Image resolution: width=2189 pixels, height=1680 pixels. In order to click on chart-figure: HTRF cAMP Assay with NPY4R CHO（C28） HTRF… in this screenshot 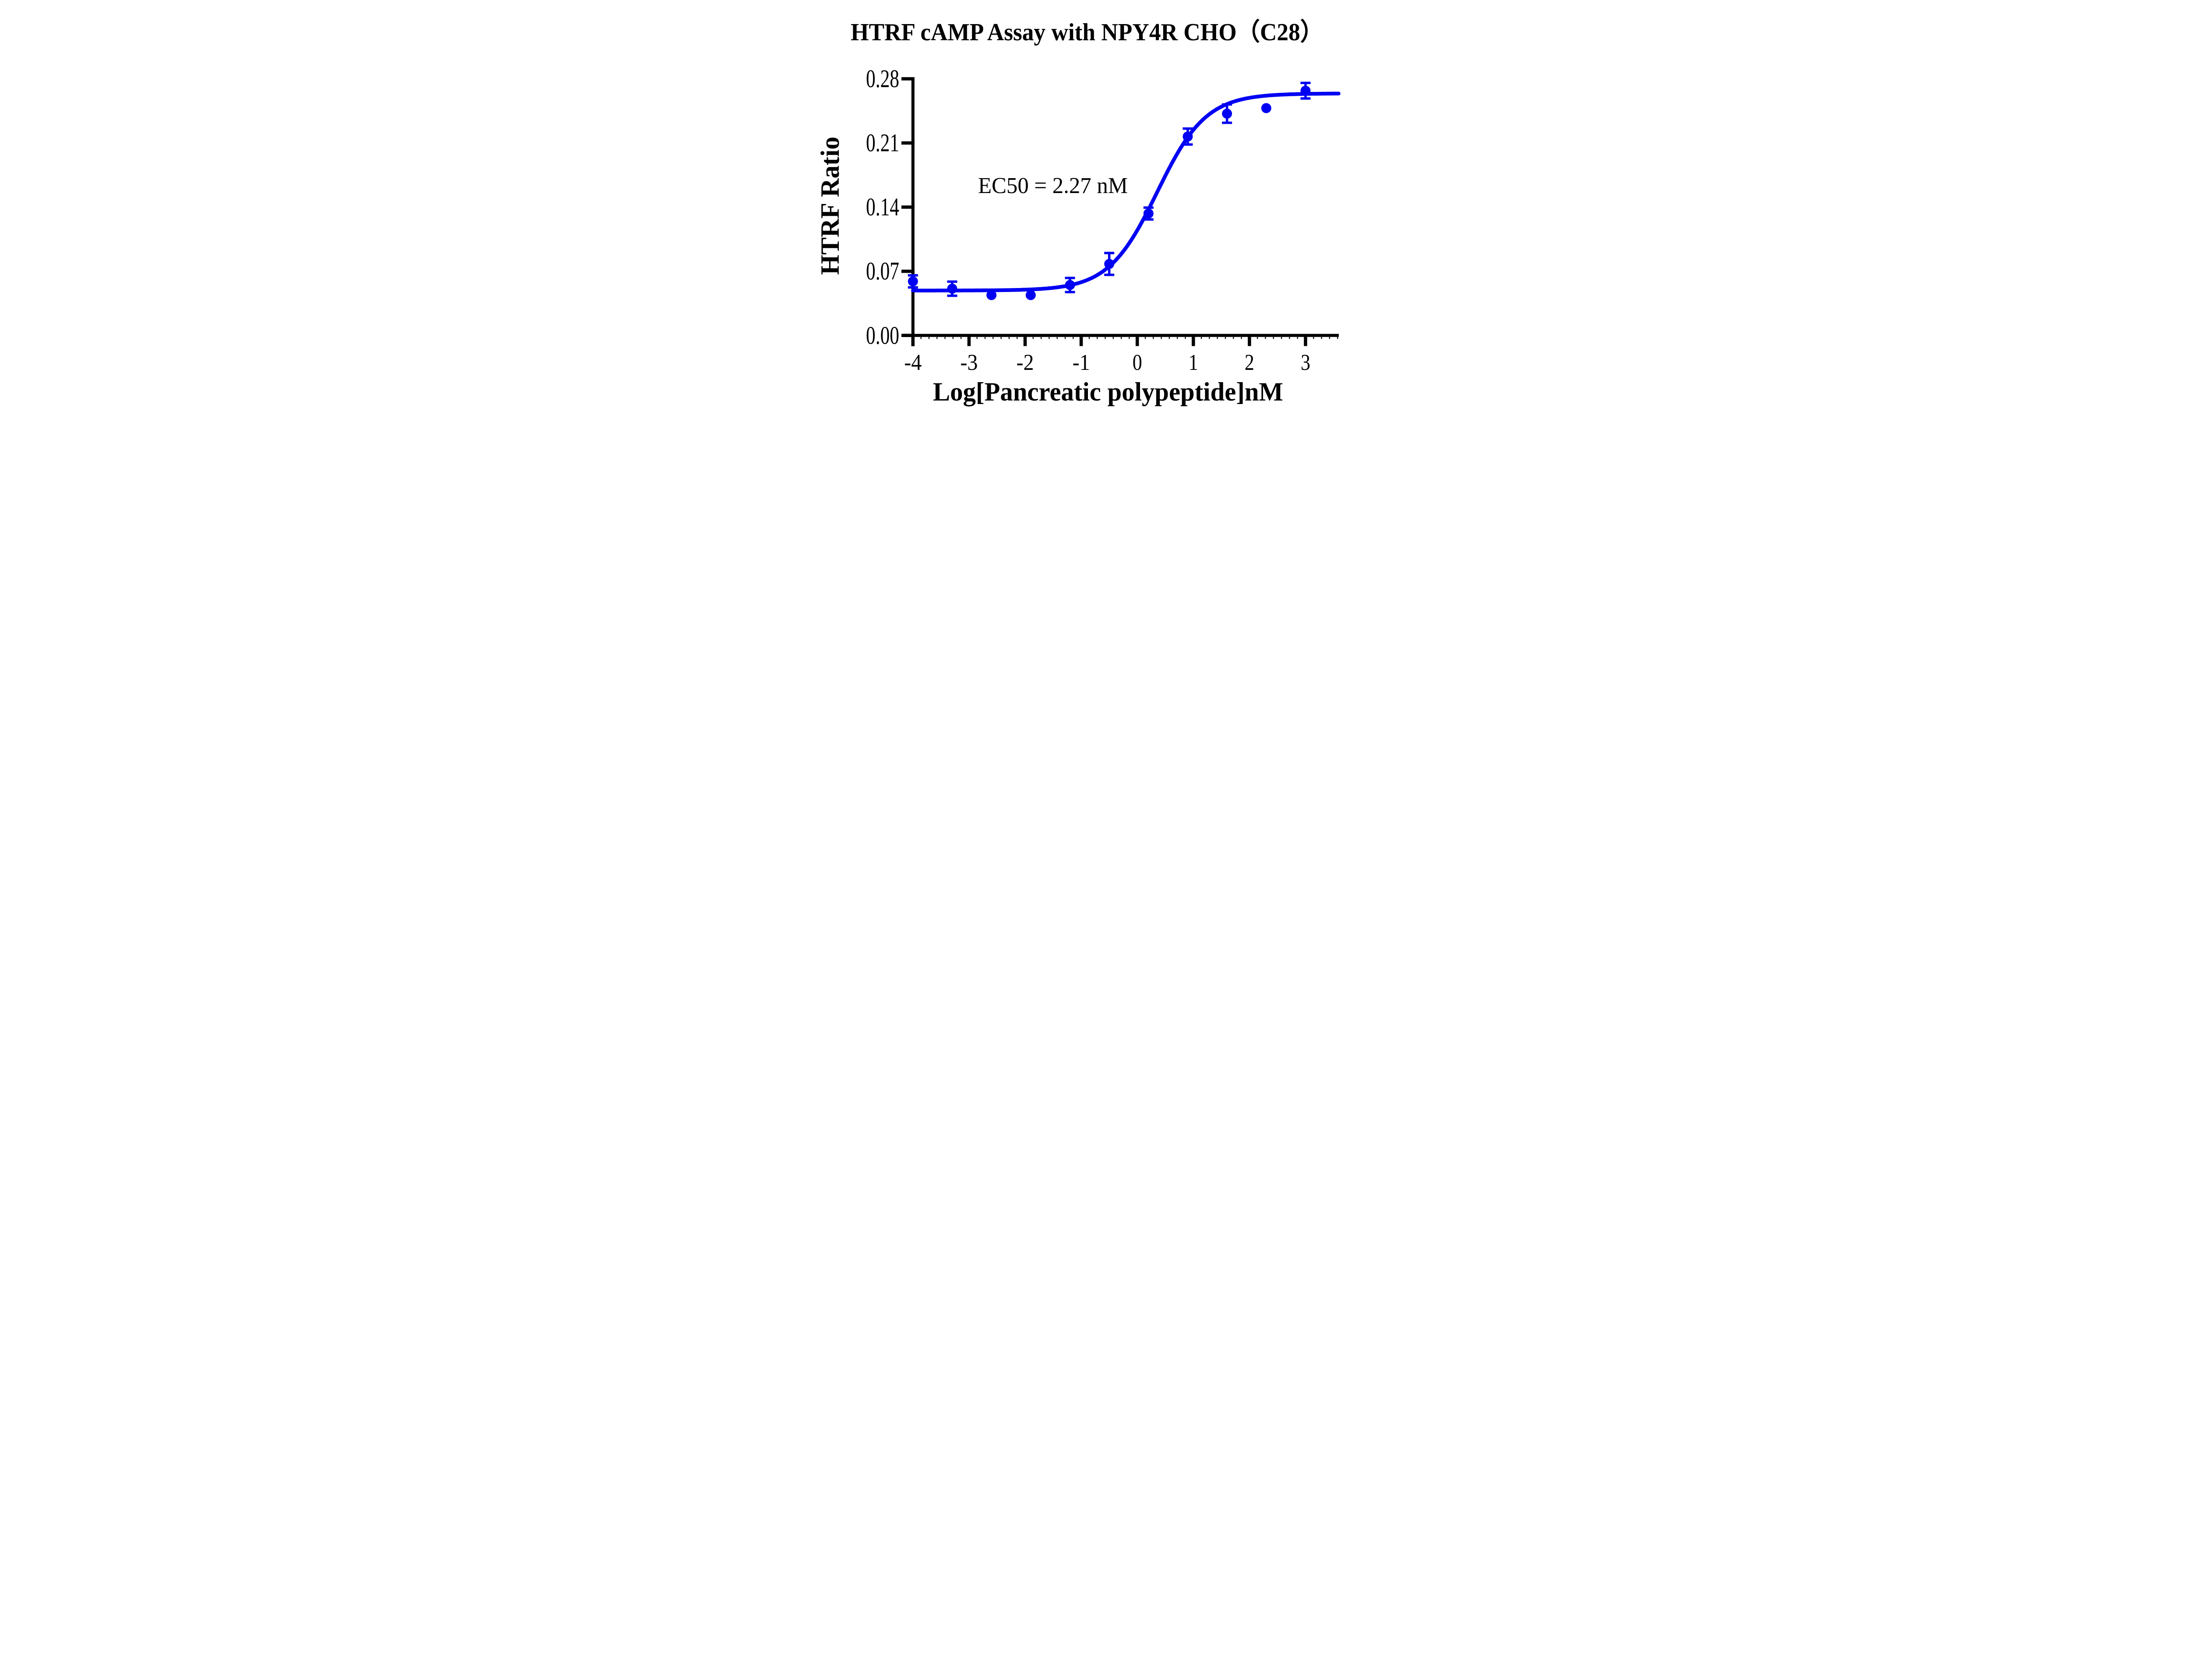, I will do `click(1094, 210)`.